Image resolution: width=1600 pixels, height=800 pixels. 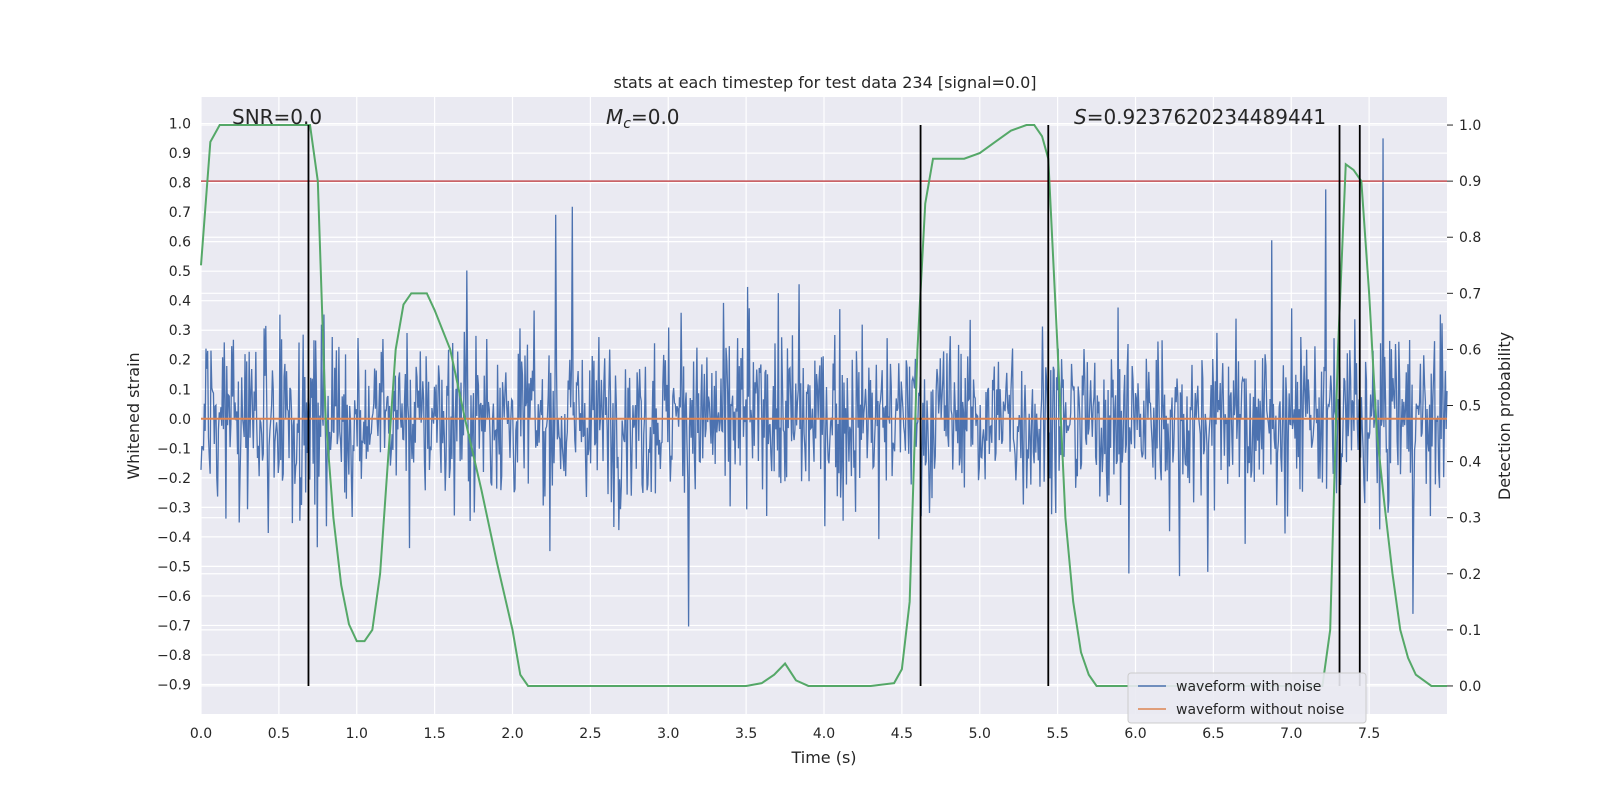 What do you see at coordinates (174, 449) in the screenshot?
I see `y-tick-label-left: −0.1` at bounding box center [174, 449].